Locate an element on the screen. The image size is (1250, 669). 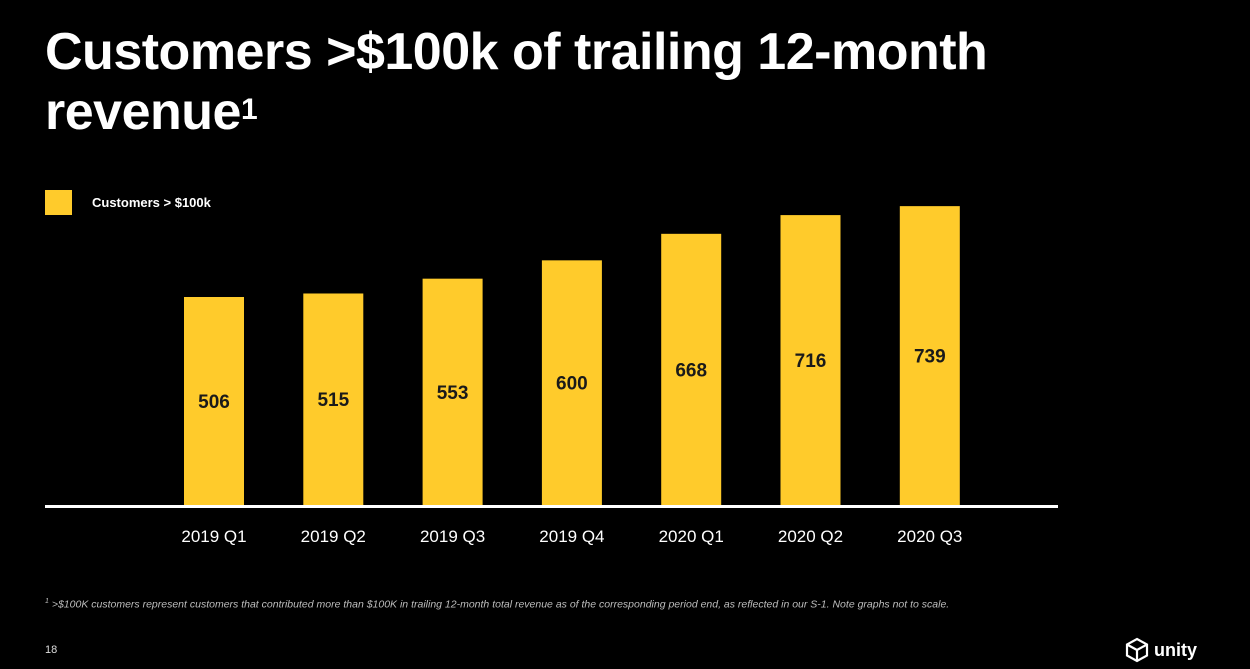
data-label: 515 is located at coordinates (333, 400).